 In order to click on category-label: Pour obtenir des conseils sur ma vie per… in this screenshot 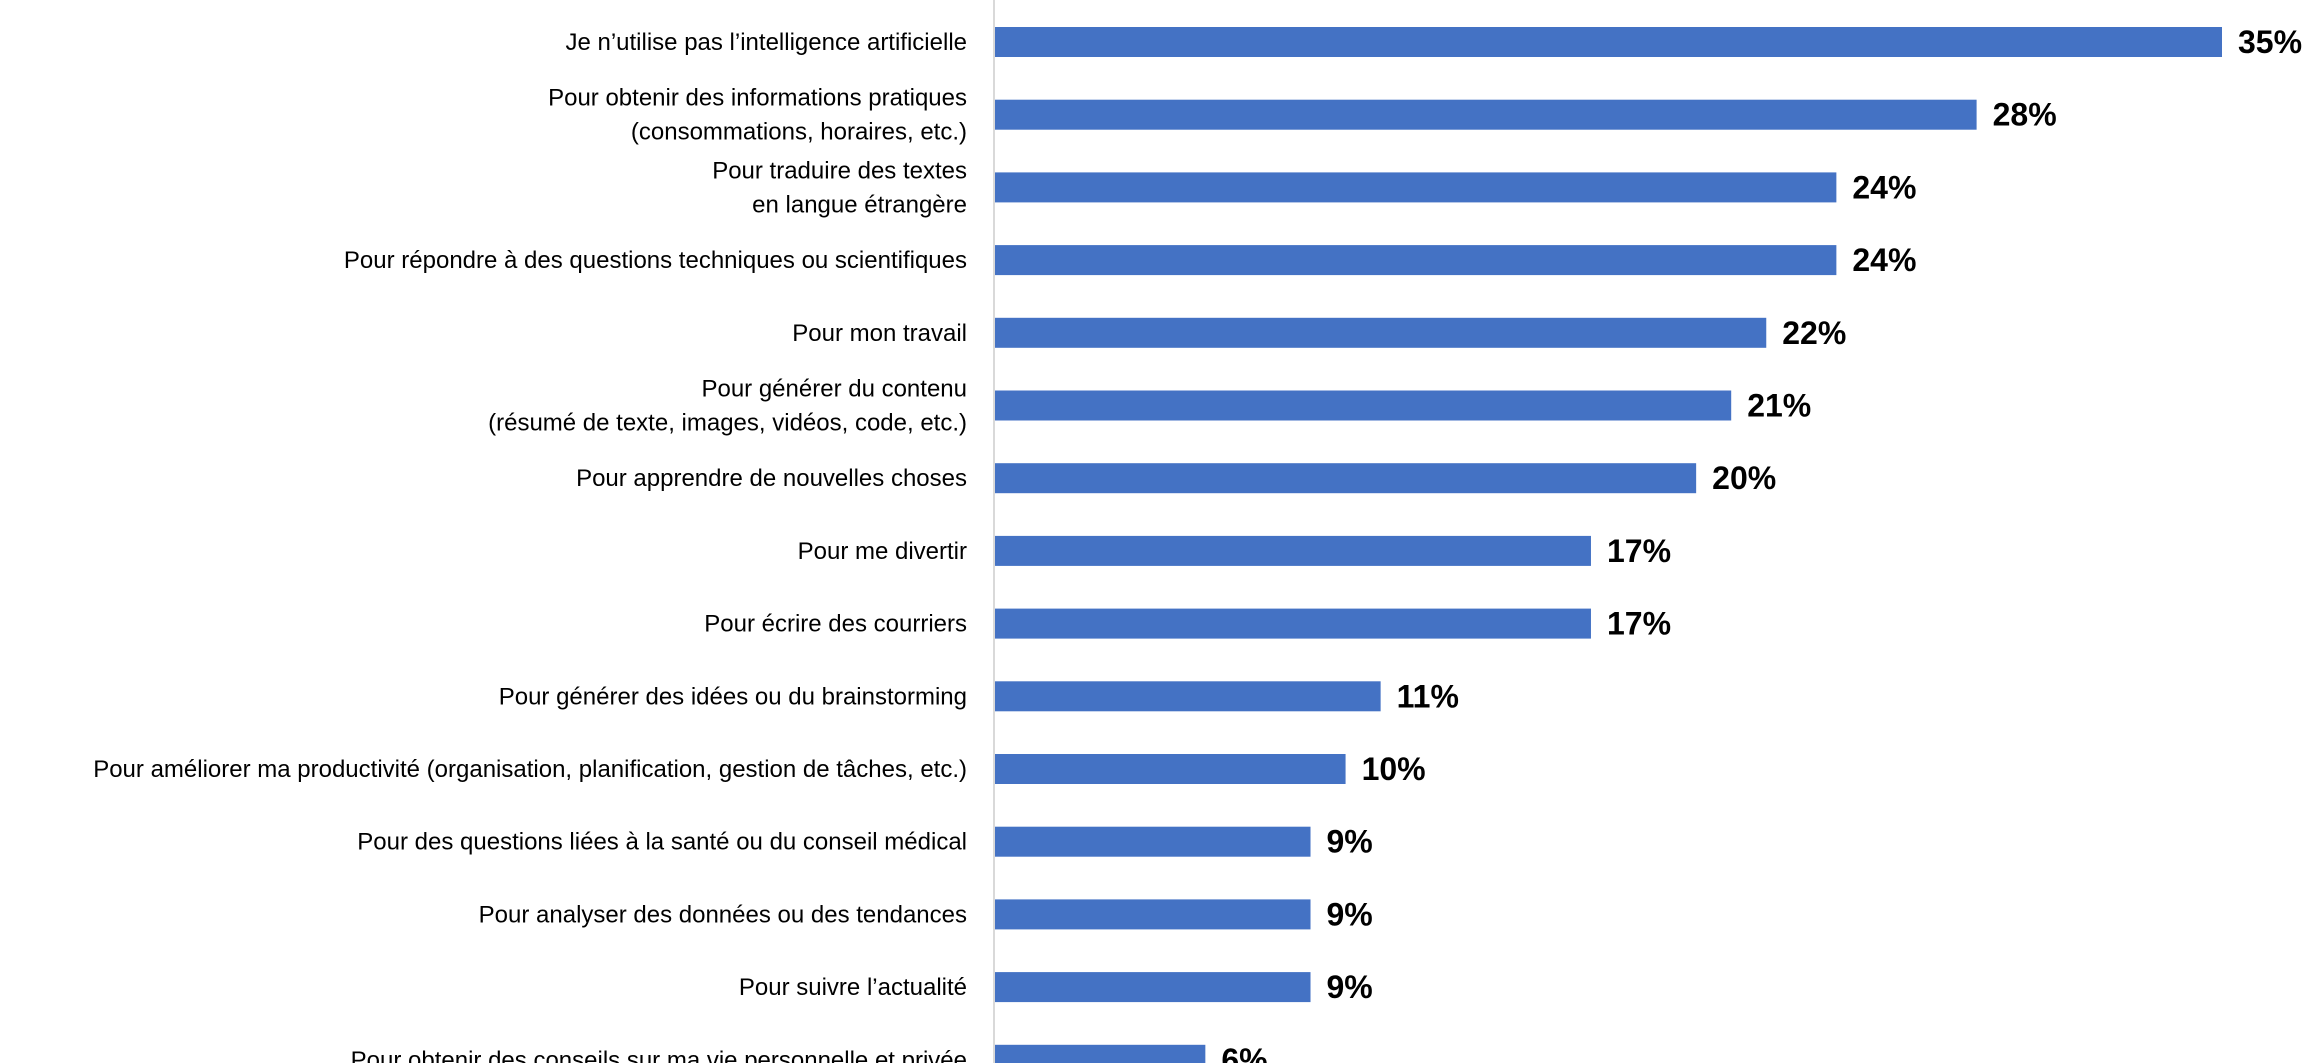, I will do `click(659, 1055)`.